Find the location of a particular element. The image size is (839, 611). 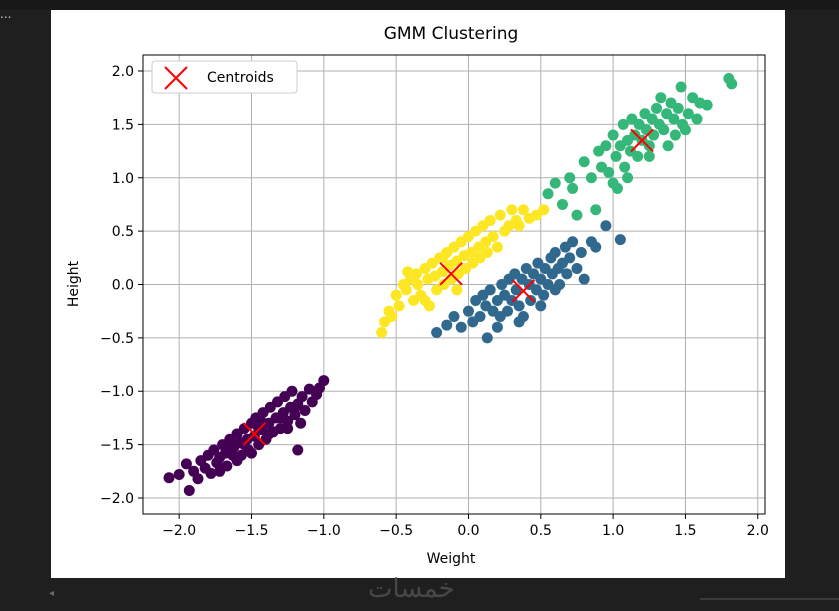

y-tick-label: 1.5 is located at coordinates (123, 125).